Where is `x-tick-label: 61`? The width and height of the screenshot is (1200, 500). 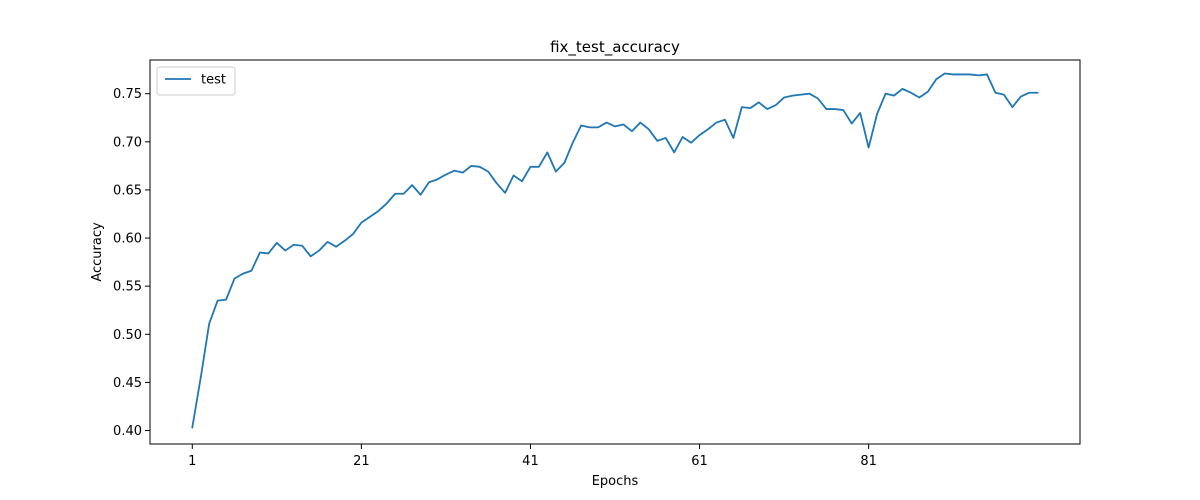
x-tick-label: 61 is located at coordinates (699, 461).